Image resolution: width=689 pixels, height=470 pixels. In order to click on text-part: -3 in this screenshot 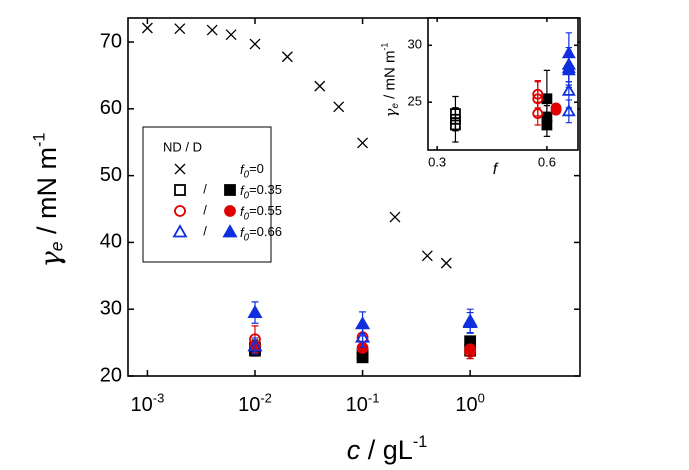, I will do `click(159, 398)`.